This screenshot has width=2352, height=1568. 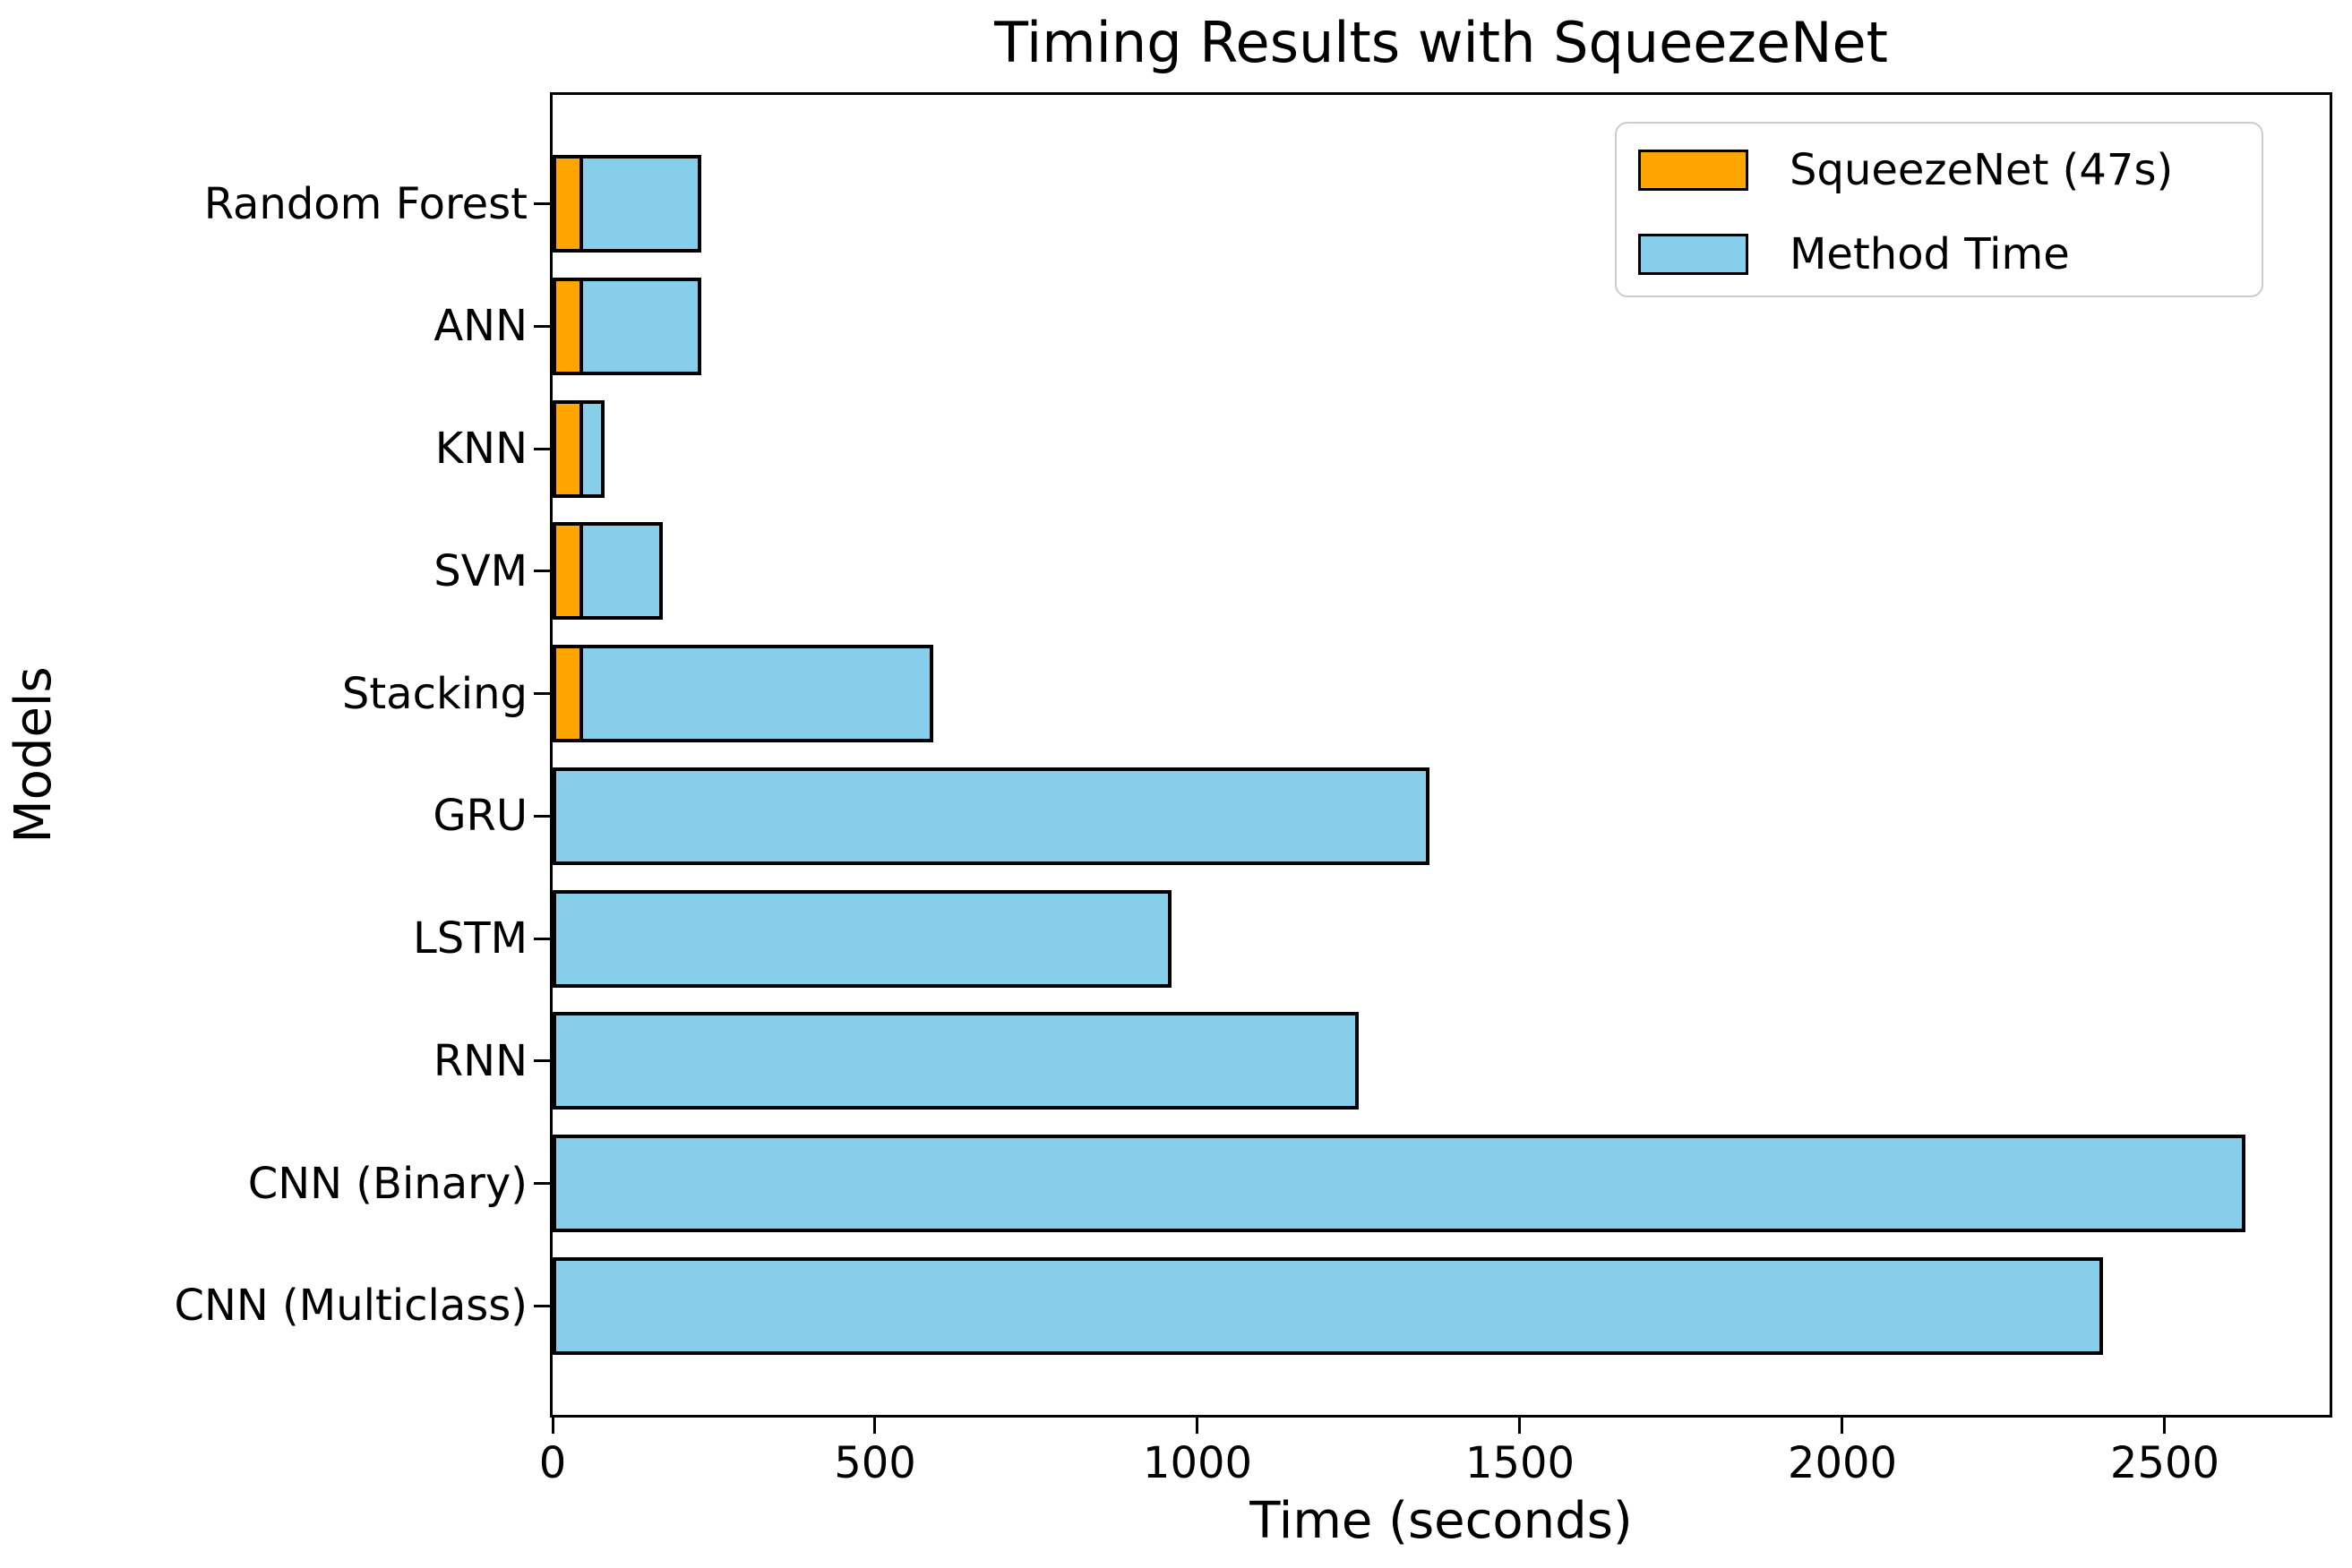 I want to click on y-tick-label: LSTM, so click(x=470, y=938).